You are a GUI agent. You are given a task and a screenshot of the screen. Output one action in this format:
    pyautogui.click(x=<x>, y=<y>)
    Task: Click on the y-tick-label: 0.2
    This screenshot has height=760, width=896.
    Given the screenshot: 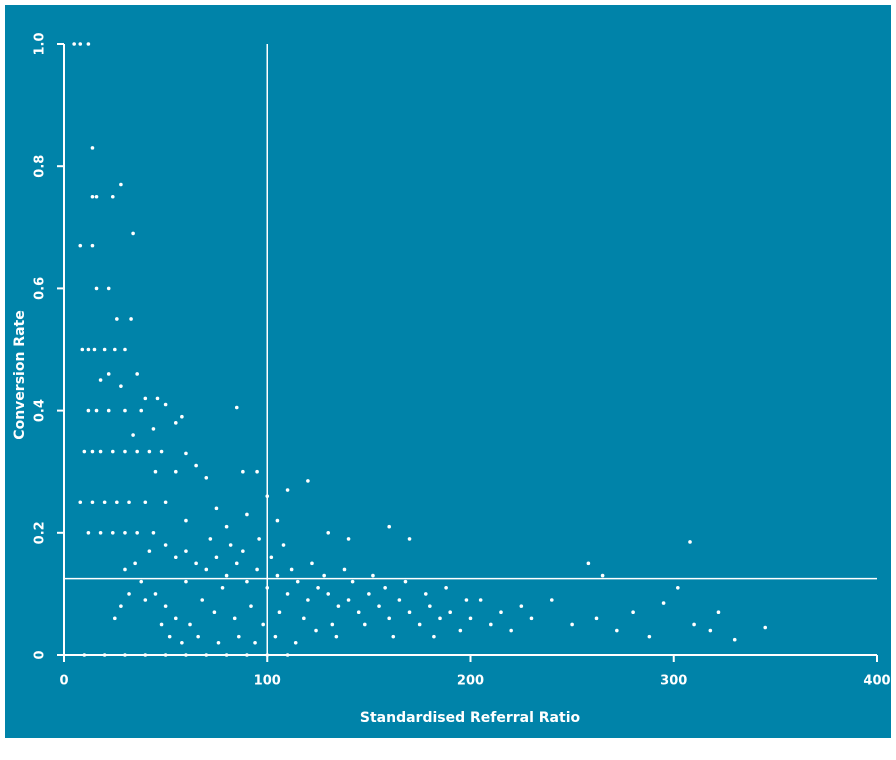 What is the action you would take?
    pyautogui.click(x=40, y=532)
    